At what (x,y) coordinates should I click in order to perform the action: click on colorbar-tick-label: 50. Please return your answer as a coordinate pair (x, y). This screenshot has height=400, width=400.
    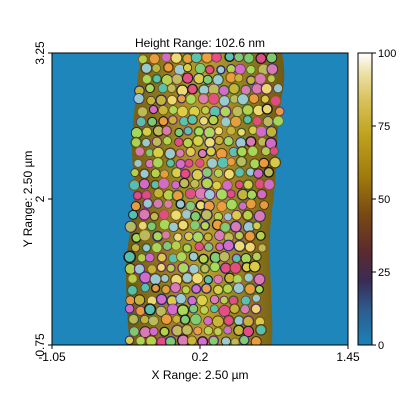
    Looking at the image, I should click on (384, 200).